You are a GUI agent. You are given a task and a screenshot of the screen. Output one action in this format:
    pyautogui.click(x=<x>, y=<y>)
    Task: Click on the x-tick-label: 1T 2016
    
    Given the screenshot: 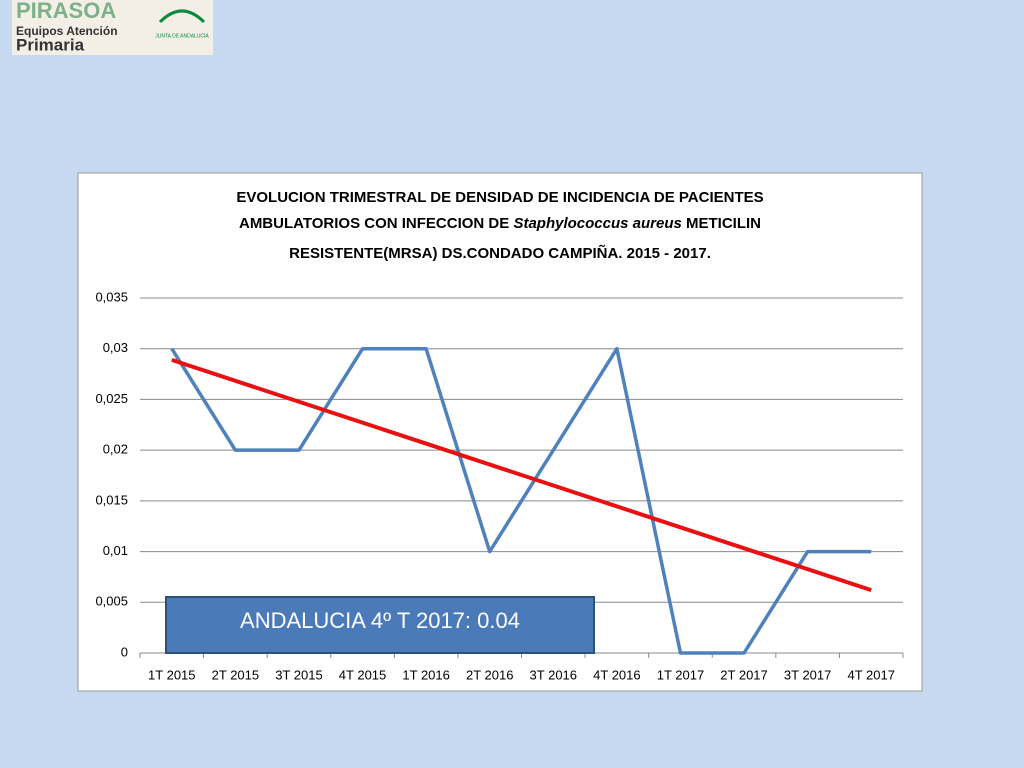 What is the action you would take?
    pyautogui.click(x=425, y=674)
    